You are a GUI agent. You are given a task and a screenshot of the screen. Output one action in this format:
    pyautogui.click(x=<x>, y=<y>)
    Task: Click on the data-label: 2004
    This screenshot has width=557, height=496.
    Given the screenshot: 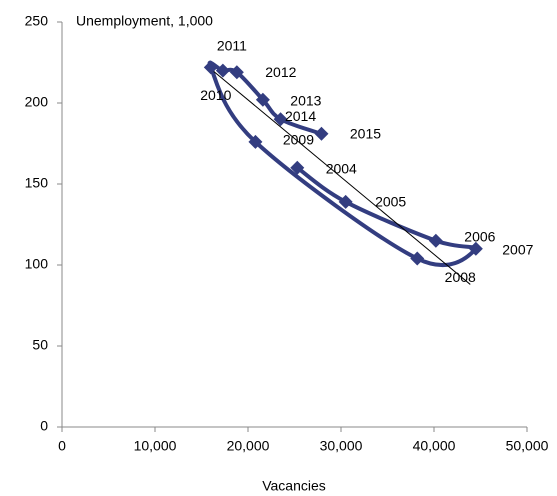 What is the action you would take?
    pyautogui.click(x=341, y=169)
    